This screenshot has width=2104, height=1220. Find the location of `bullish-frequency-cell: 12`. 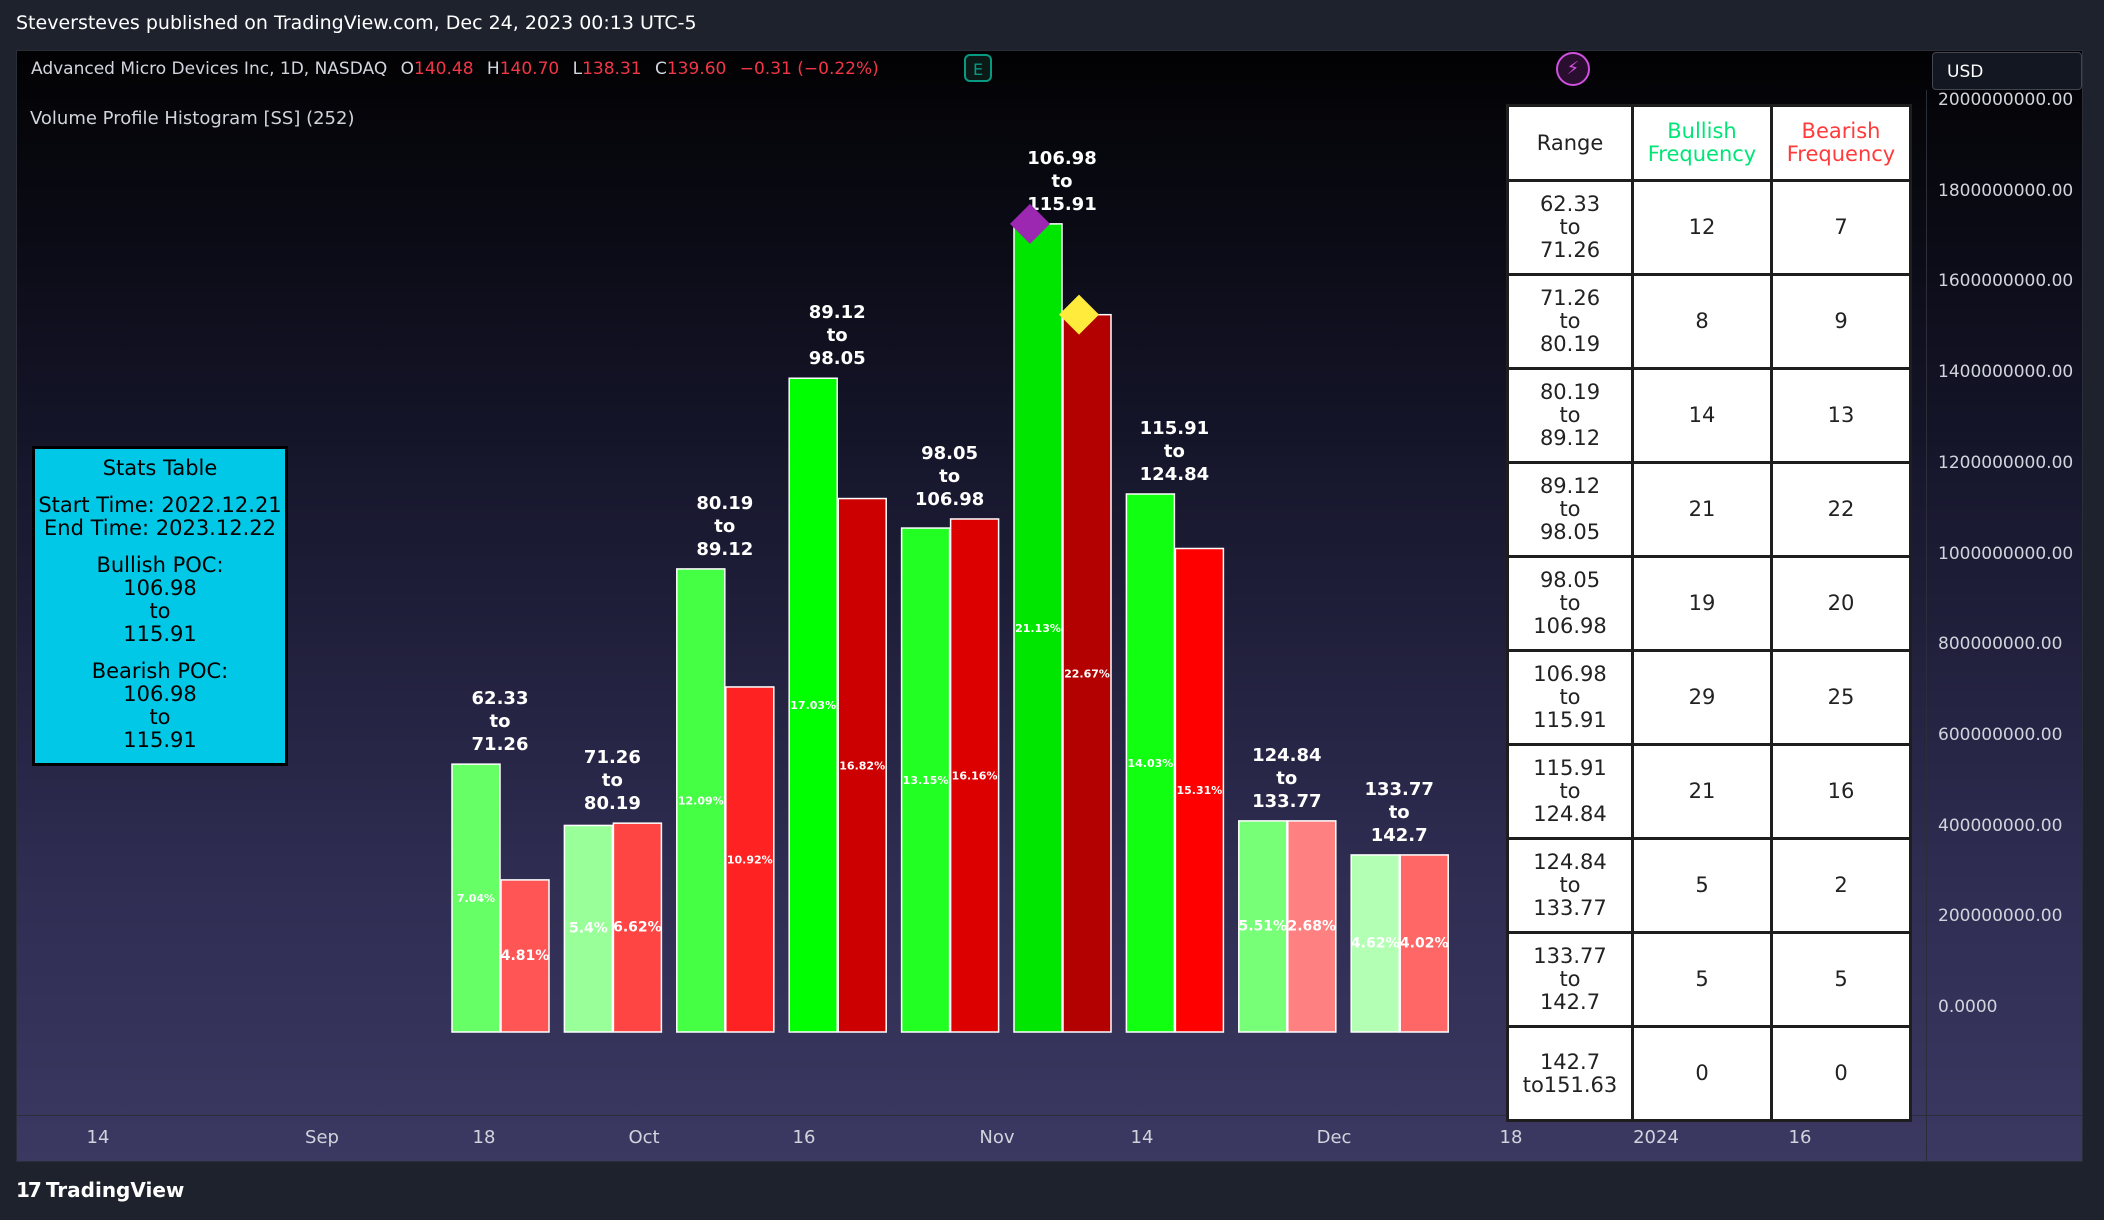

bullish-frequency-cell: 12 is located at coordinates (1702, 227).